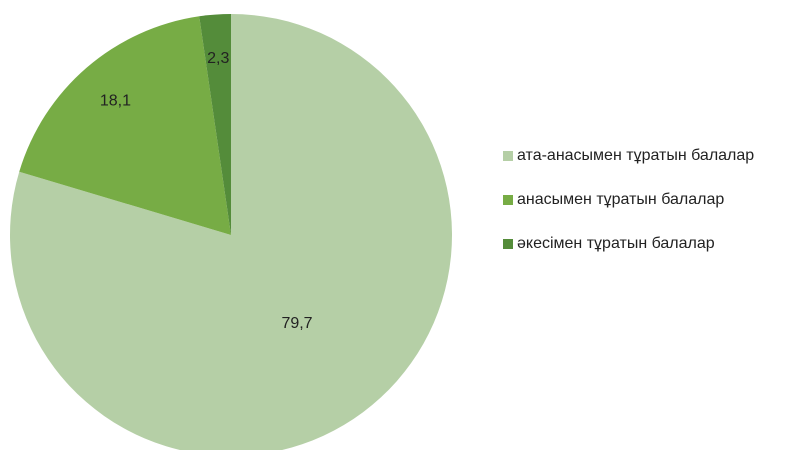 Image resolution: width=787 pixels, height=450 pixels. What do you see at coordinates (621, 199) in the screenshot?
I see `legend-label: анасымен тұратын балалар` at bounding box center [621, 199].